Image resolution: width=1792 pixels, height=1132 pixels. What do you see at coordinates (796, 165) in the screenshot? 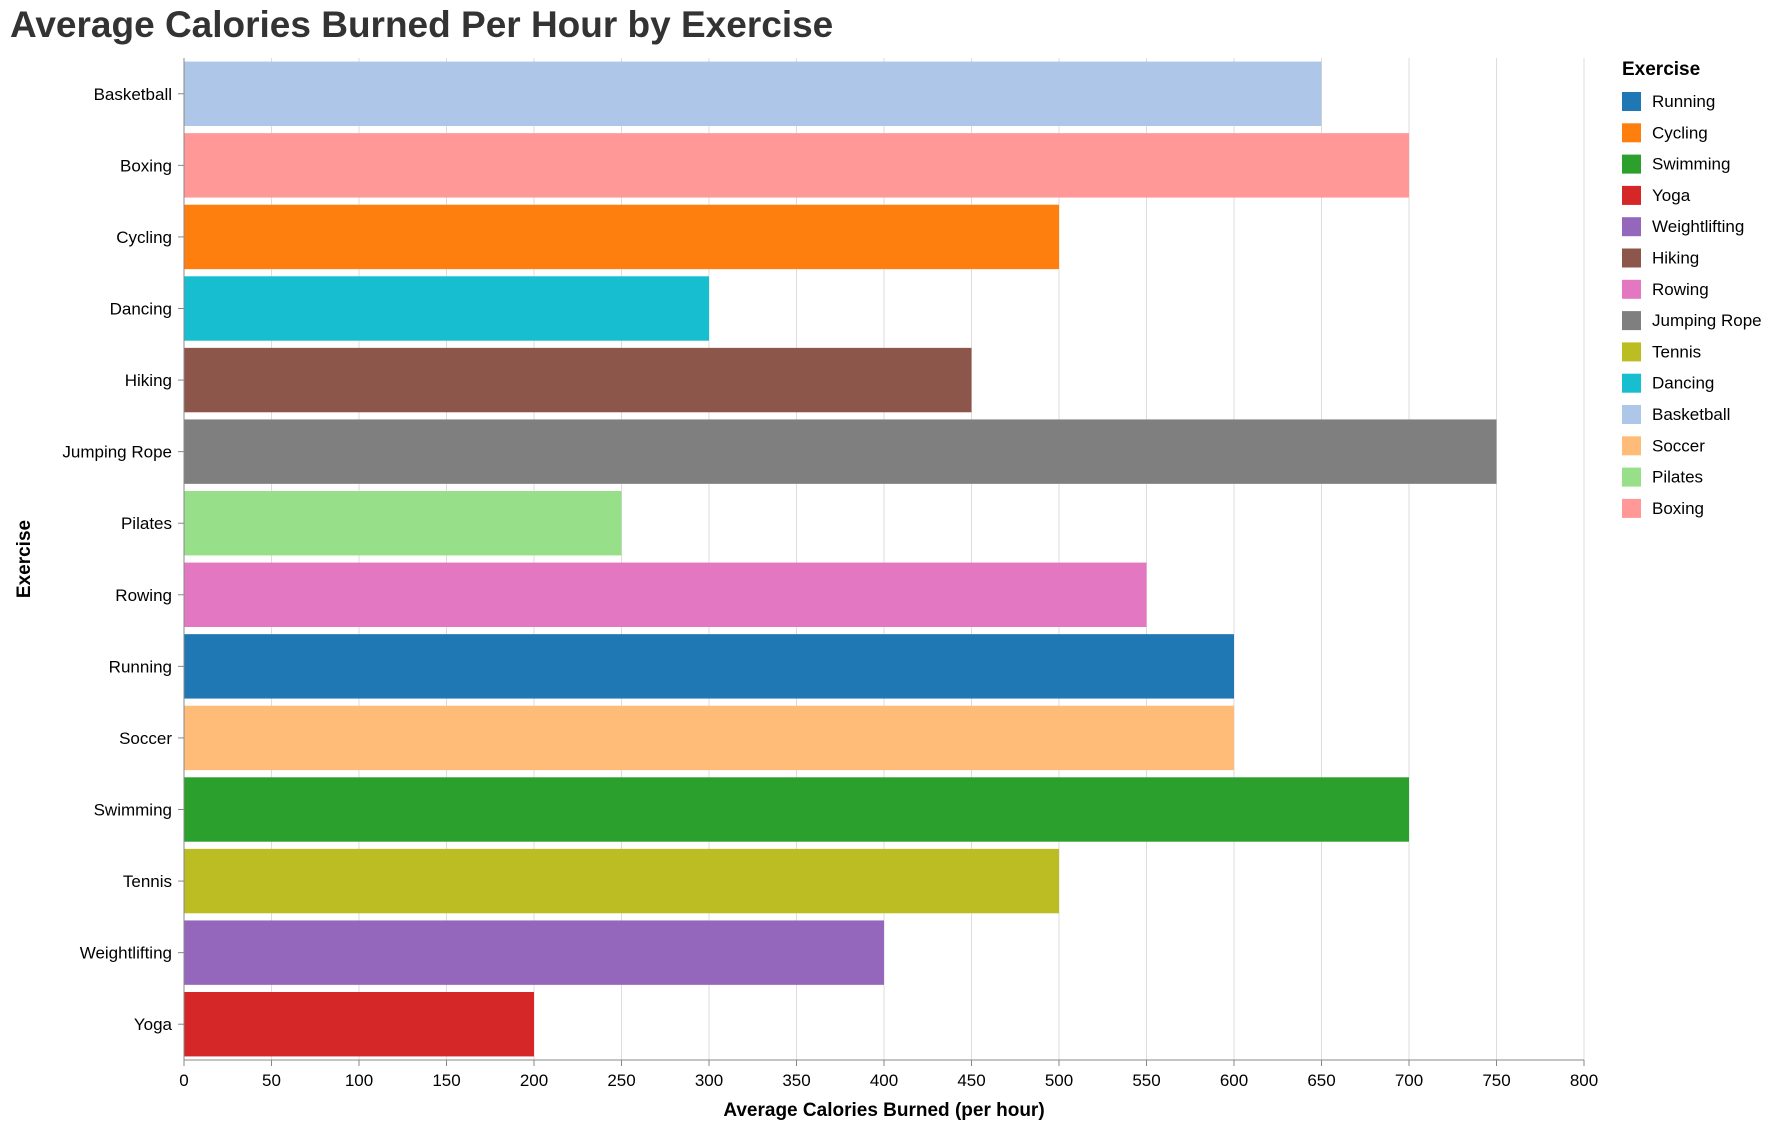
I see `bar-boxing` at bounding box center [796, 165].